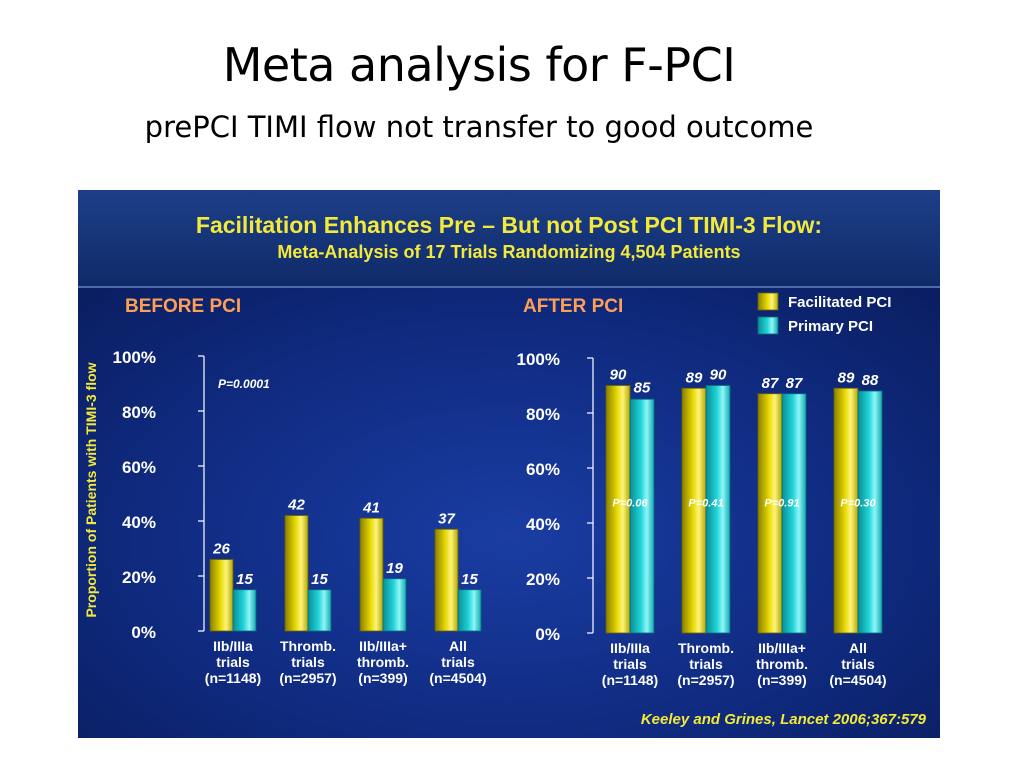 The height and width of the screenshot is (768, 1024). Describe the element at coordinates (870, 380) in the screenshot. I see `data-label: 88` at that location.